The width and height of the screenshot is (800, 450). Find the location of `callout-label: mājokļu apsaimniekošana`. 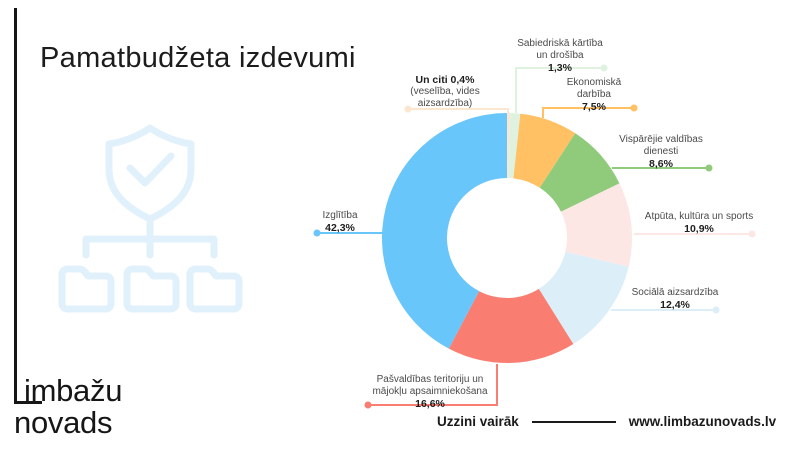

callout-label: mājokļu apsaimniekošana is located at coordinates (430, 391).